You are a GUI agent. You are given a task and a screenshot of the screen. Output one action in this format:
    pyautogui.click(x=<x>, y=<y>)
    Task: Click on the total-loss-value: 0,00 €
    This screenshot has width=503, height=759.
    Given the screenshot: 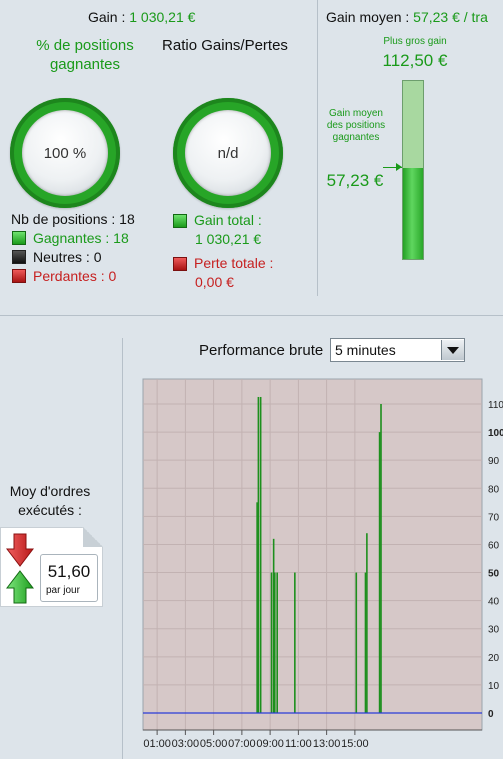 What is the action you would take?
    pyautogui.click(x=214, y=282)
    